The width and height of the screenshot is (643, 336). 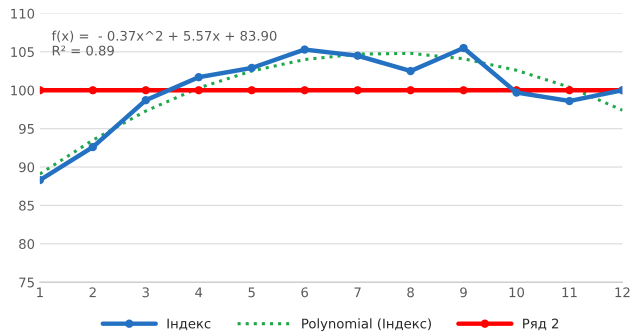 What do you see at coordinates (26, 129) in the screenshot?
I see `y-tick-label: 95` at bounding box center [26, 129].